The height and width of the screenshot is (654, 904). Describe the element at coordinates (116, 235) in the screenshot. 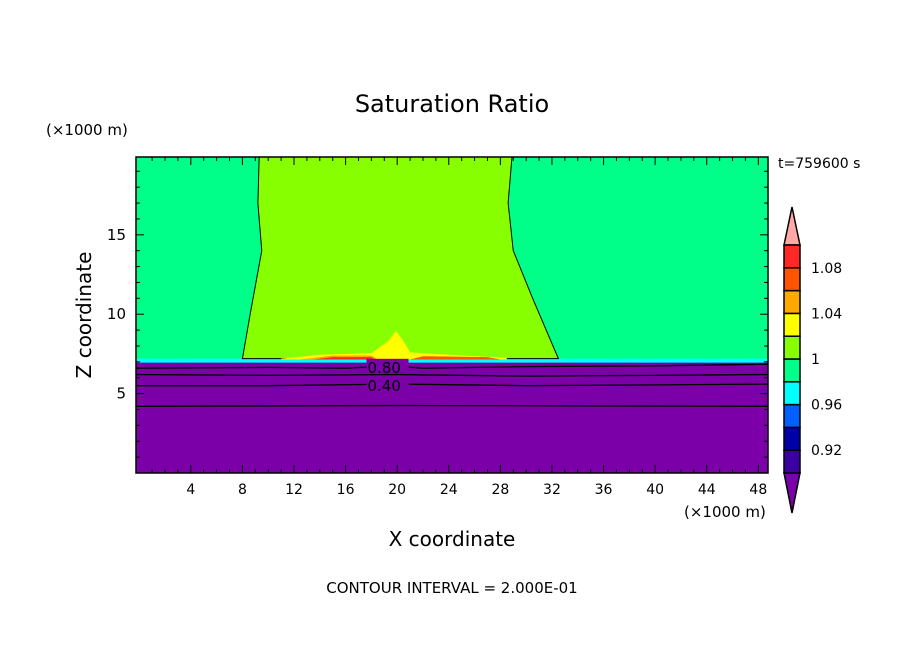

I see `y-tick-label: 15` at that location.